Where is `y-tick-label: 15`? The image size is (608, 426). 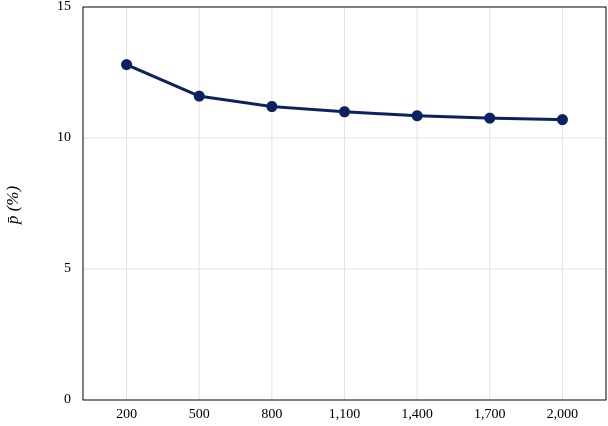
y-tick-label: 15 is located at coordinates (64, 7).